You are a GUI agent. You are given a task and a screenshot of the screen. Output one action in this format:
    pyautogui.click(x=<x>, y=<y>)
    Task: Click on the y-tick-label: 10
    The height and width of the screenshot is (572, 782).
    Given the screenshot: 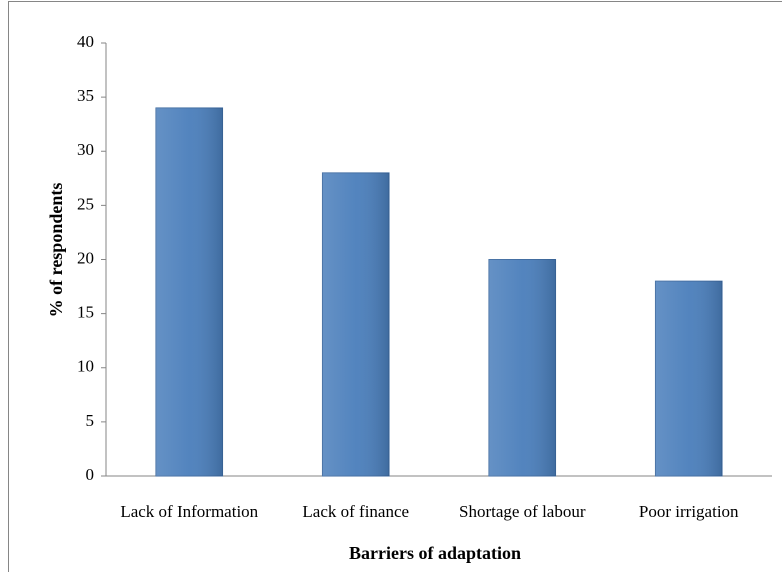 What is the action you would take?
    pyautogui.click(x=85, y=366)
    